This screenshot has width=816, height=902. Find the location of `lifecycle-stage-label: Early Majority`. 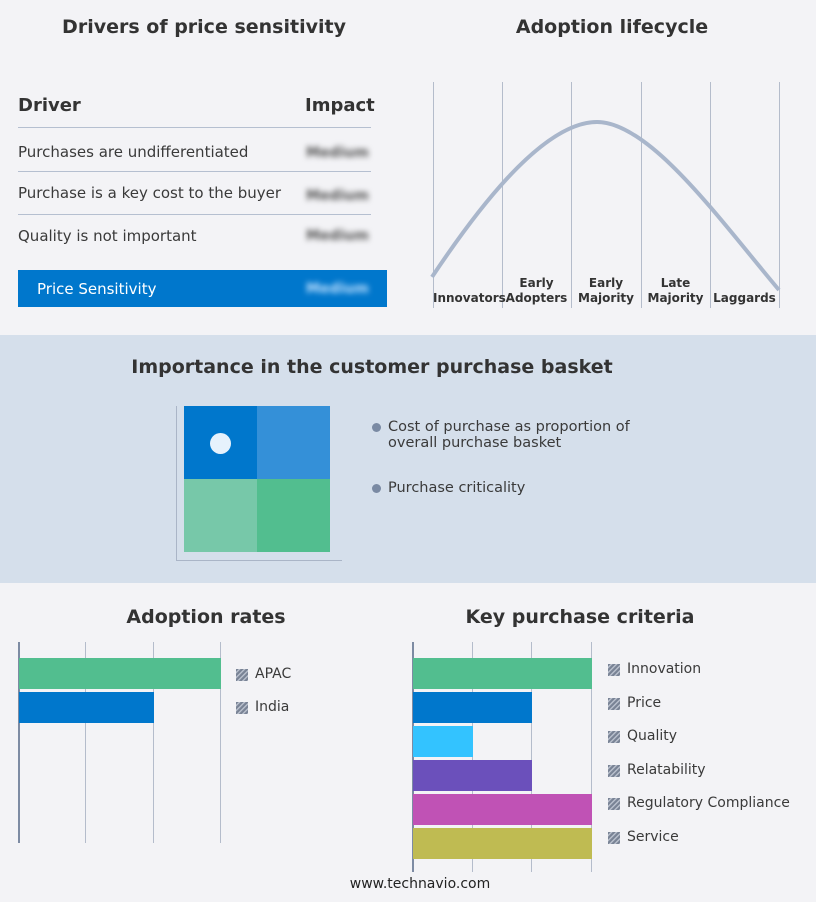

lifecycle-stage-label: Early Majority is located at coordinates (606, 291).